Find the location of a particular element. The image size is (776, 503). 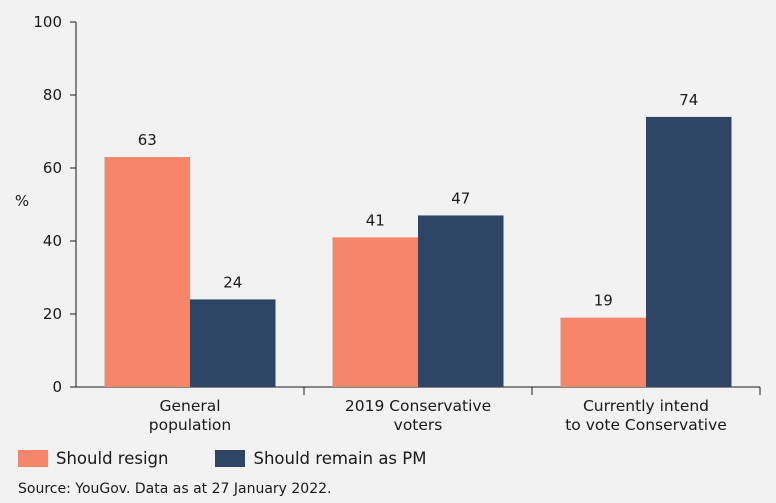

legend: Should resign Should remain as PM is located at coordinates (245, 458).